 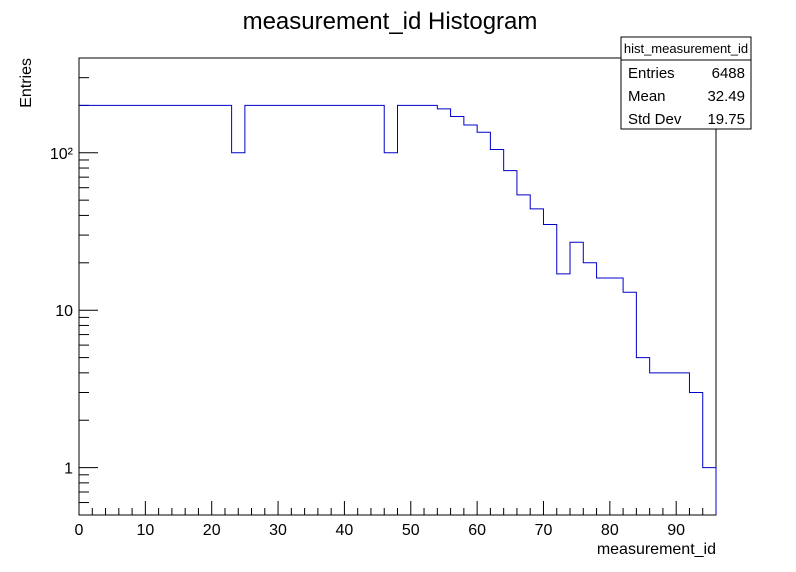 What do you see at coordinates (68, 469) in the screenshot?
I see `y-tick-label: 1` at bounding box center [68, 469].